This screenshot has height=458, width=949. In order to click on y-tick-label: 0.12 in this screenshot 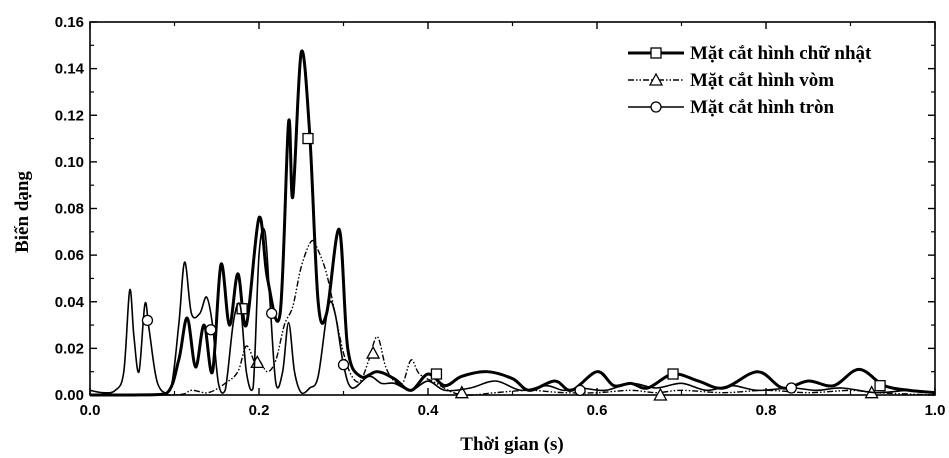, I will do `click(69, 115)`.